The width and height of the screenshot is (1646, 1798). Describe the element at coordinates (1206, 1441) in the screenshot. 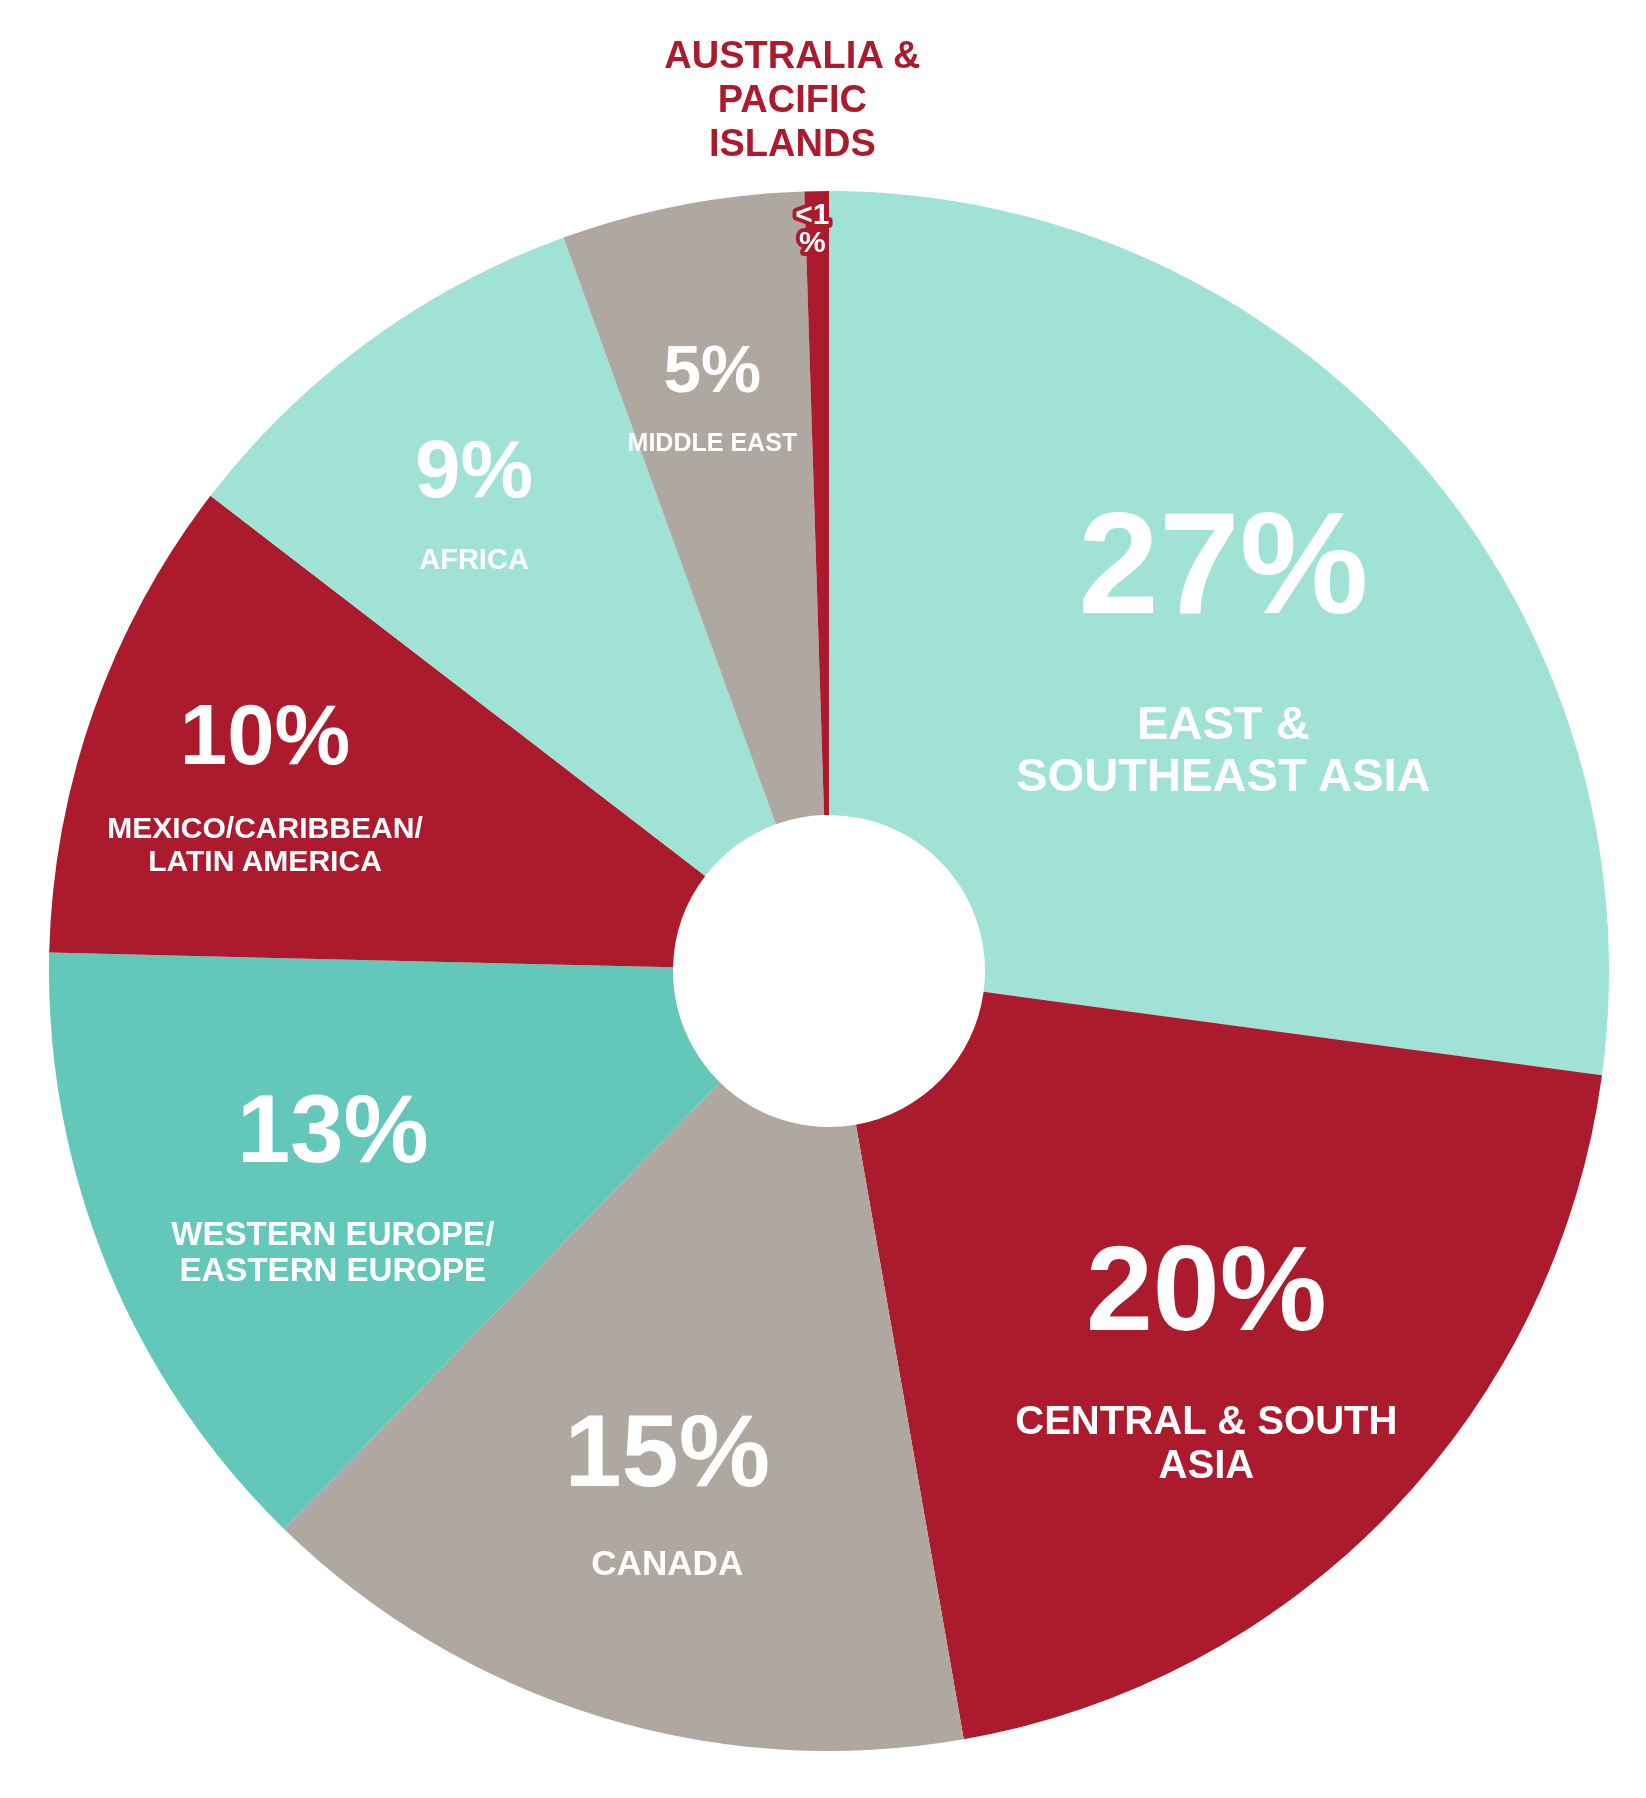

I see `slice-label: CENTRAL & SOUTH ASIA` at that location.